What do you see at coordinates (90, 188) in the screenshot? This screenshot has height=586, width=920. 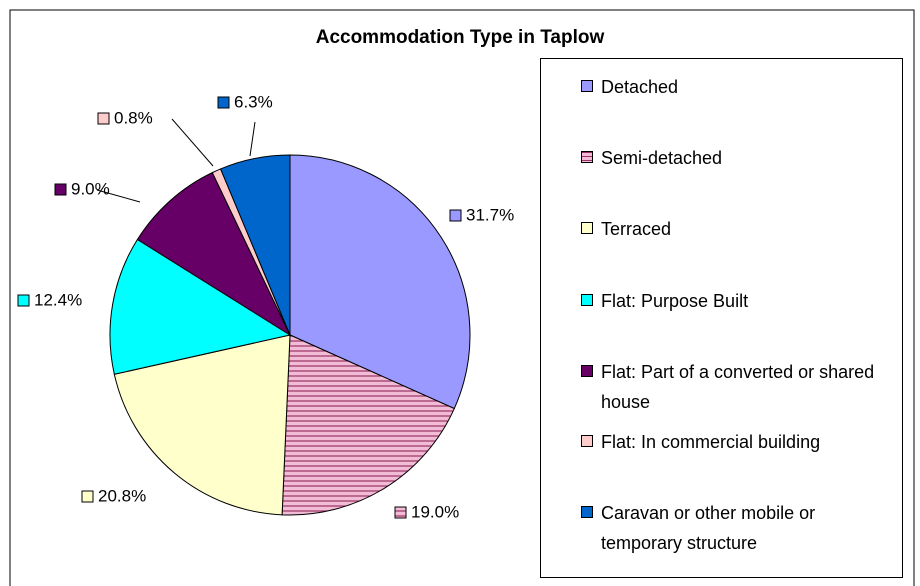 I see `data-label: 9.0%` at bounding box center [90, 188].